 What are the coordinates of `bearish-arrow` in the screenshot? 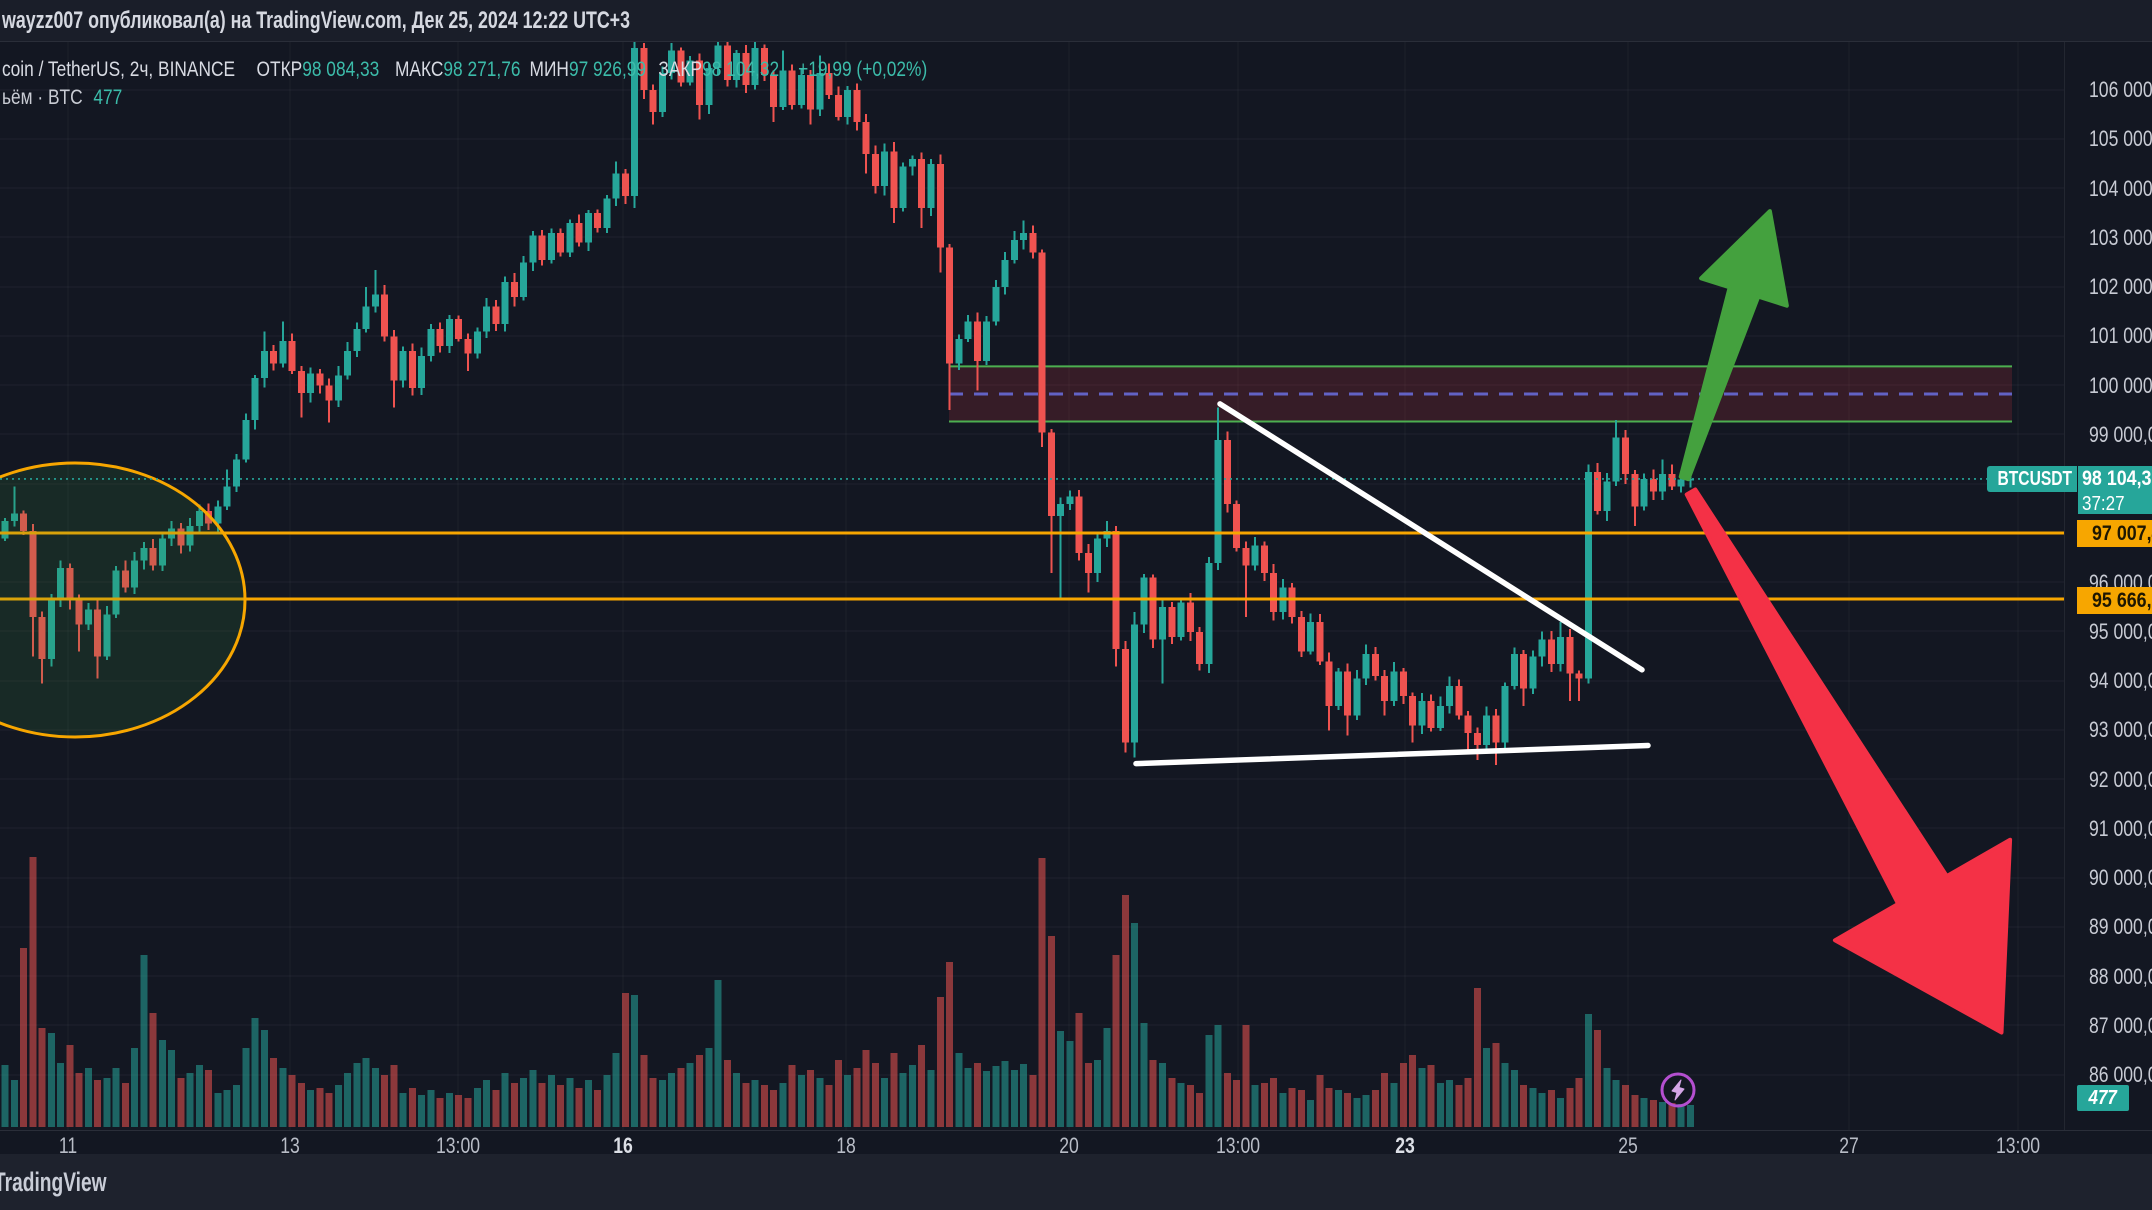 It's located at (1848, 761).